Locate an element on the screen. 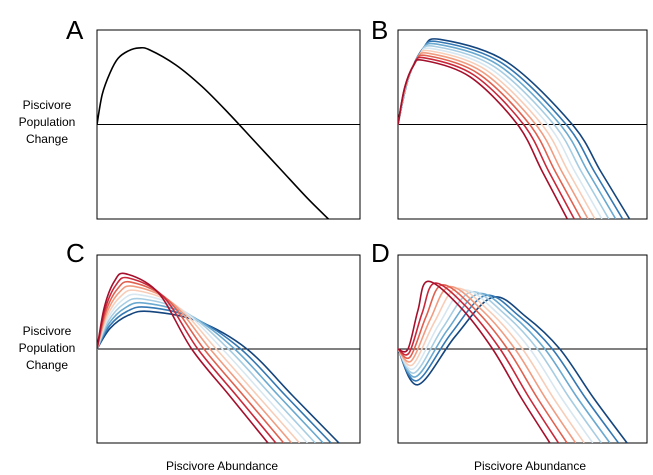  panel-letter-a: A is located at coordinates (75, 30).